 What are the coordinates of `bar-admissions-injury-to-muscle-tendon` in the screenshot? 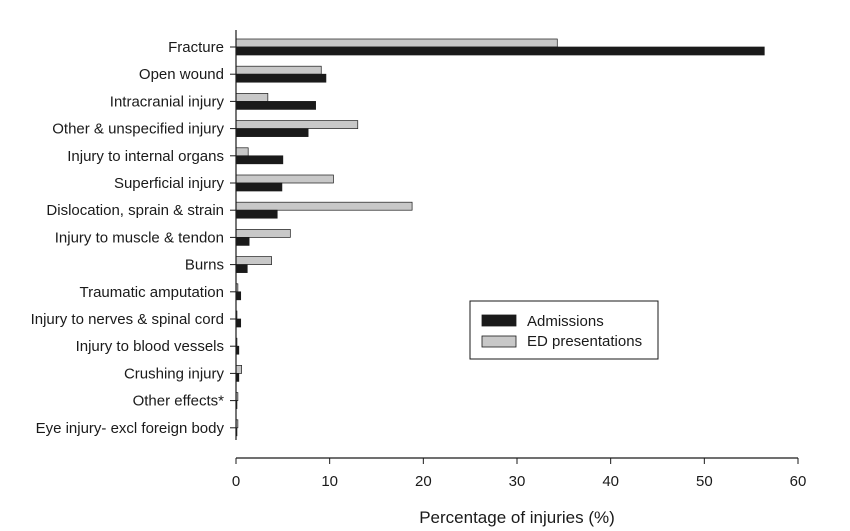 It's located at (242, 241).